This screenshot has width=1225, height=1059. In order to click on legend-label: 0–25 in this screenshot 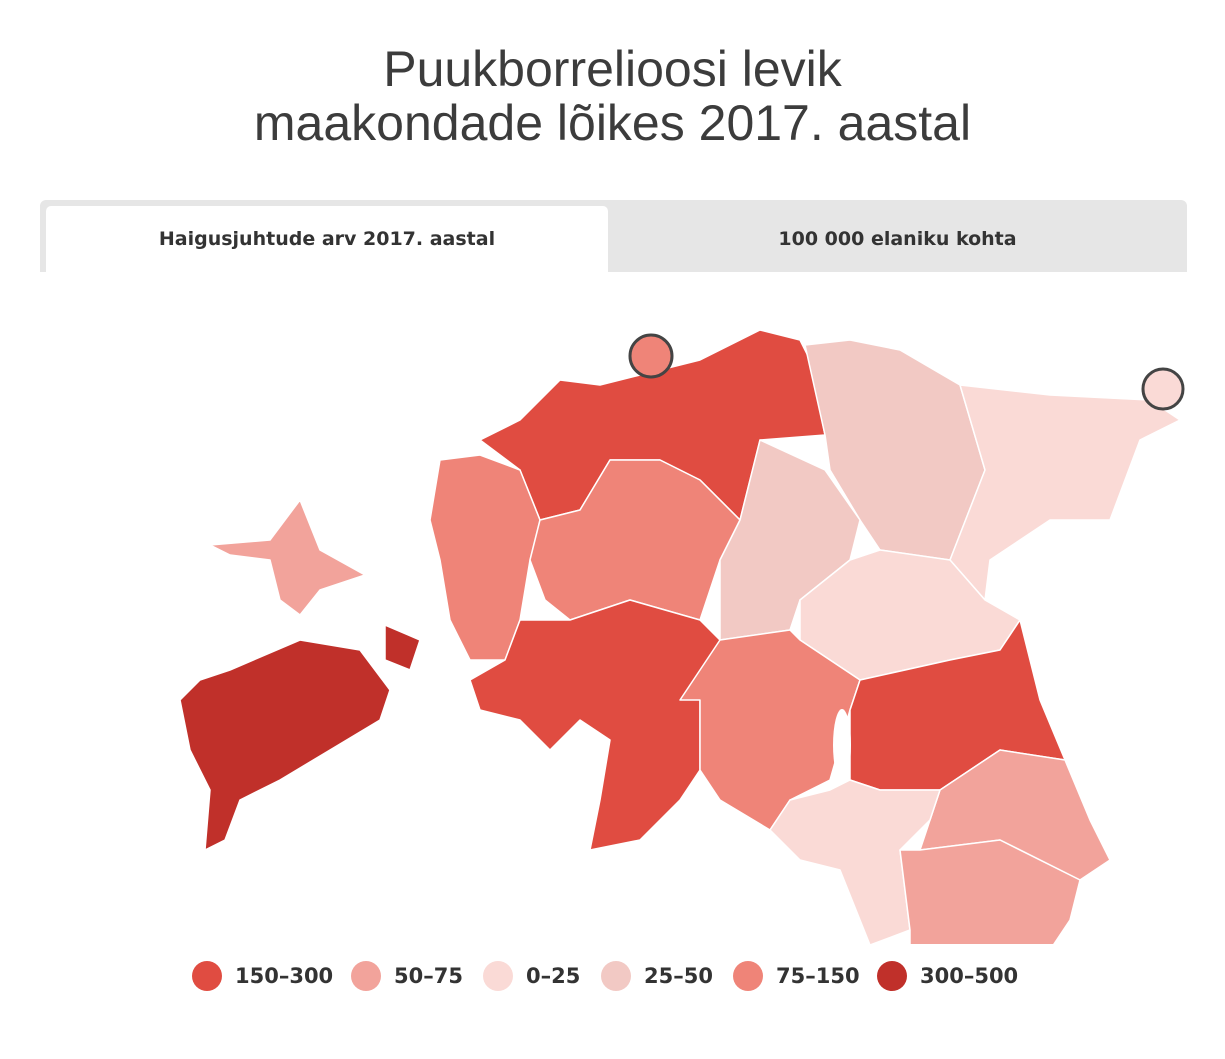, I will do `click(553, 976)`.